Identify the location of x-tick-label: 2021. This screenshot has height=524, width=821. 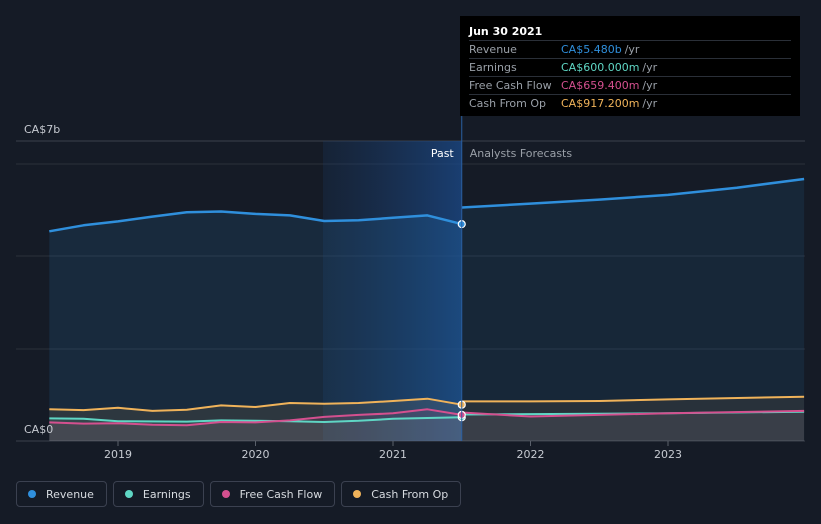
(393, 454).